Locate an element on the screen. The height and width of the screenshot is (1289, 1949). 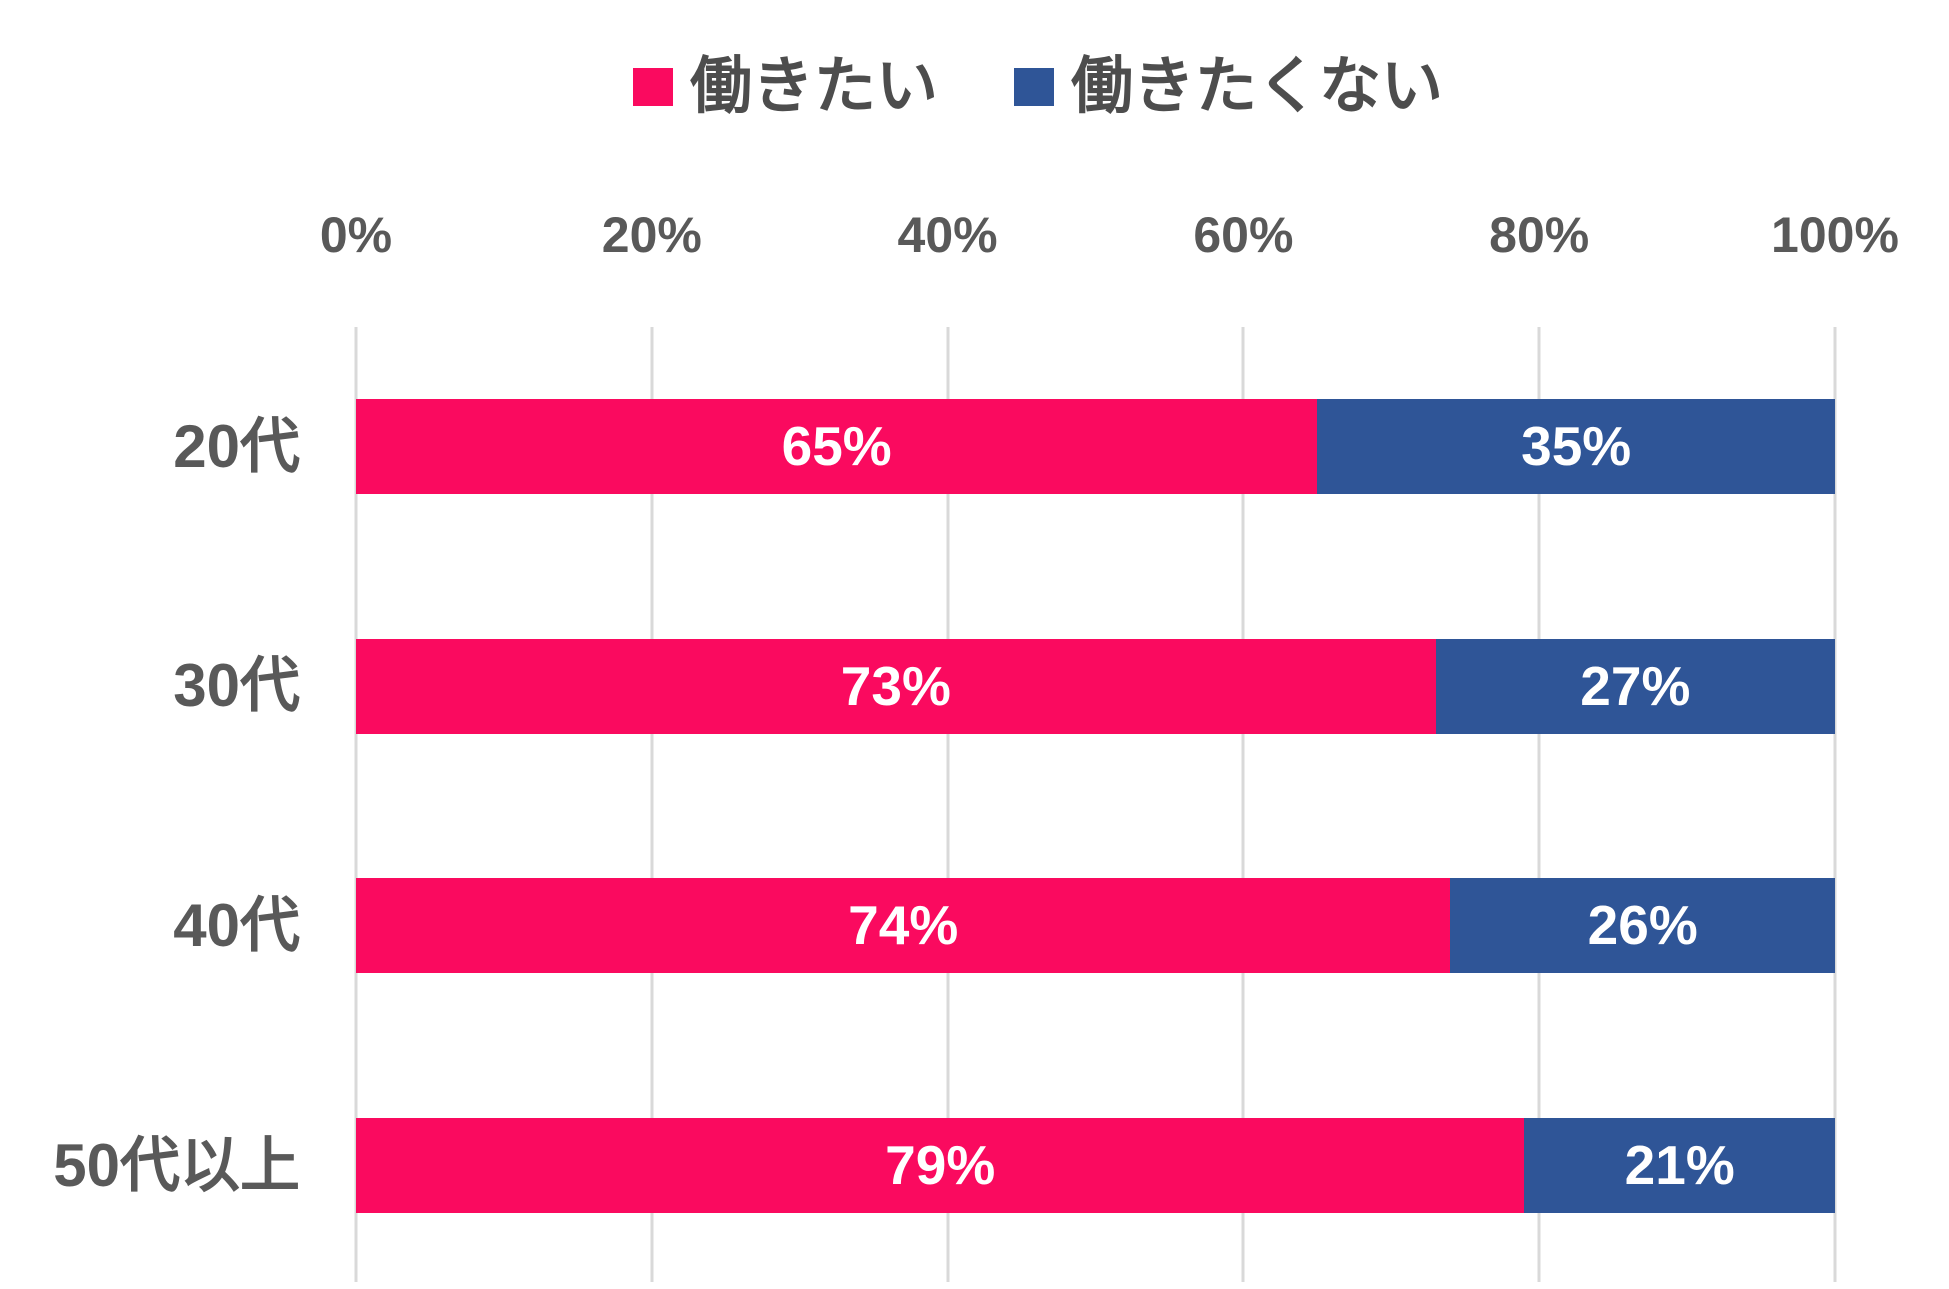
category-label: 40代 is located at coordinates (236, 925).